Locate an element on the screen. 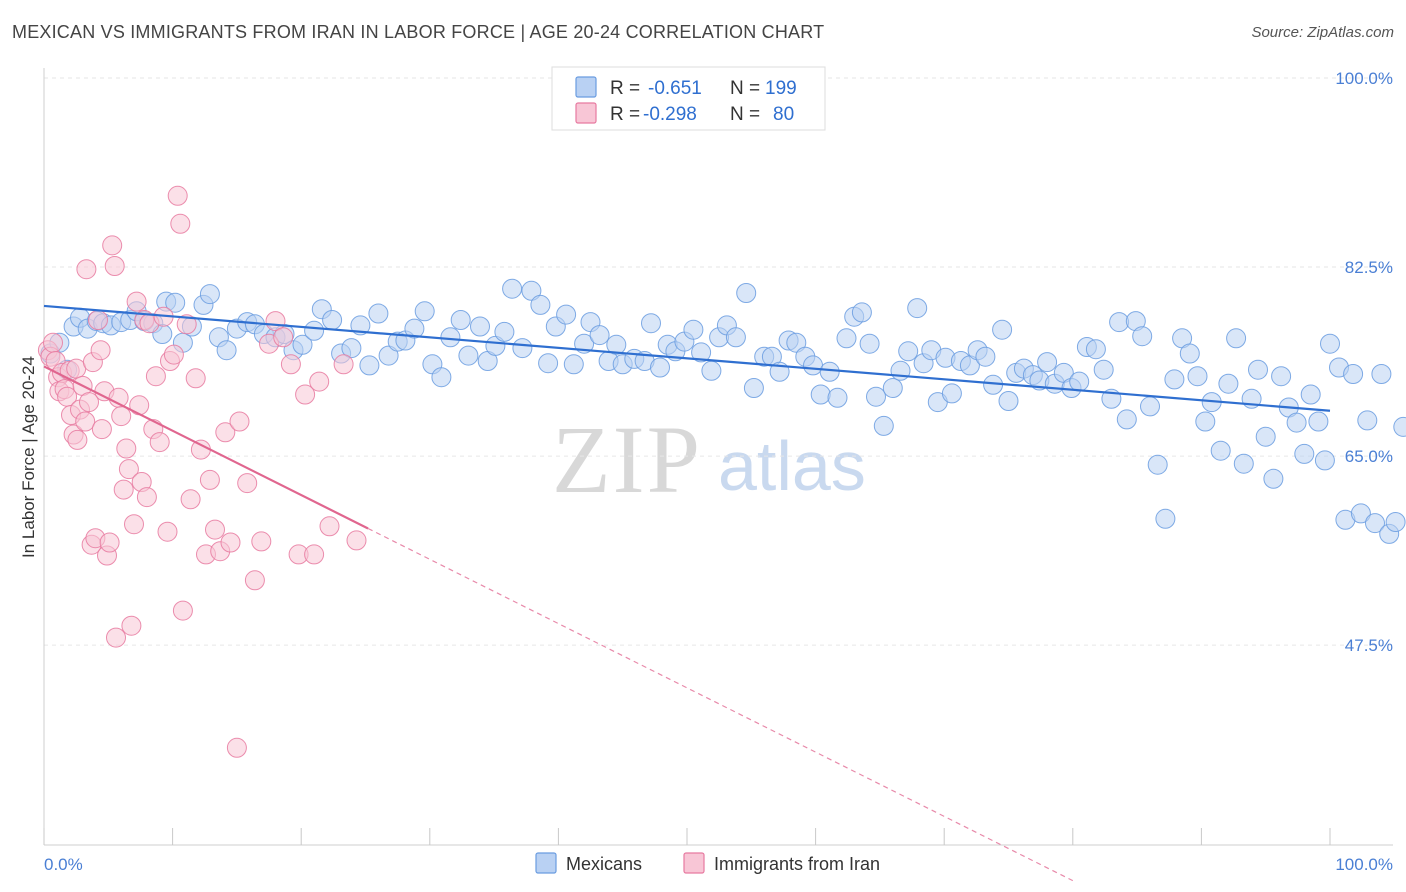 The image size is (1406, 892). legend-swatch-mexicans is located at coordinates (586, 87).